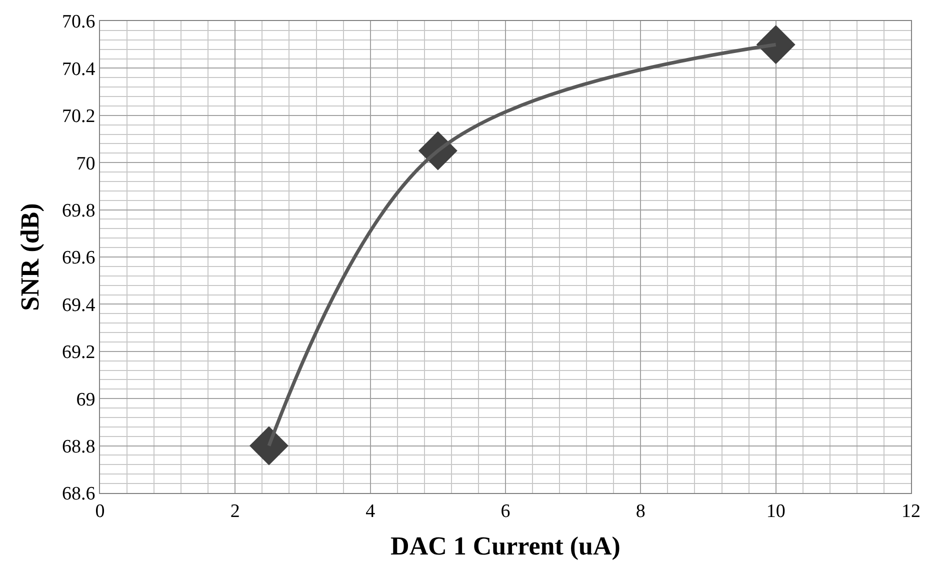 The image size is (933, 588). Describe the element at coordinates (86, 163) in the screenshot. I see `y-tick-label: 70` at that location.